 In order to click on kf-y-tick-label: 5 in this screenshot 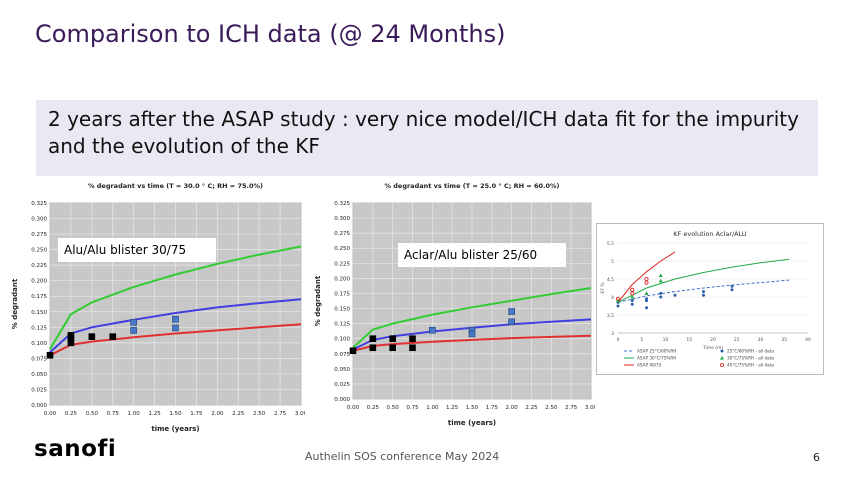, I will do `click(612, 262)`.